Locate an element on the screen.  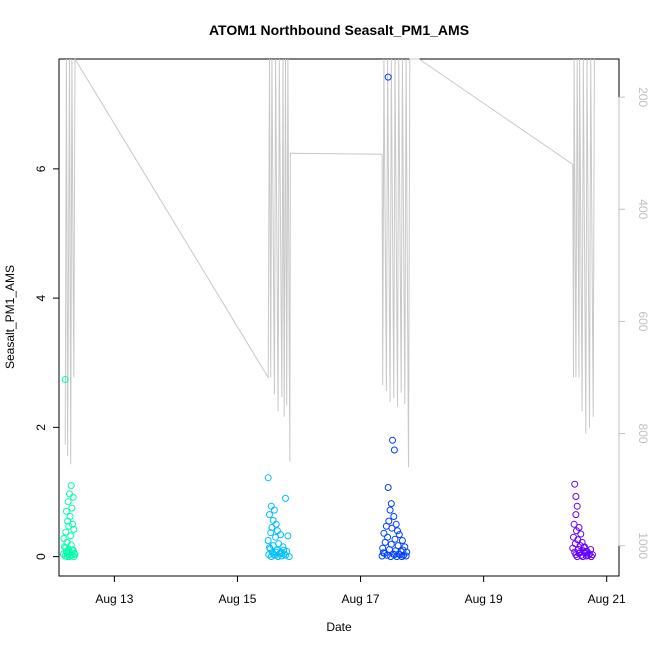
x-tick-label: Aug 13 is located at coordinates (114, 599).